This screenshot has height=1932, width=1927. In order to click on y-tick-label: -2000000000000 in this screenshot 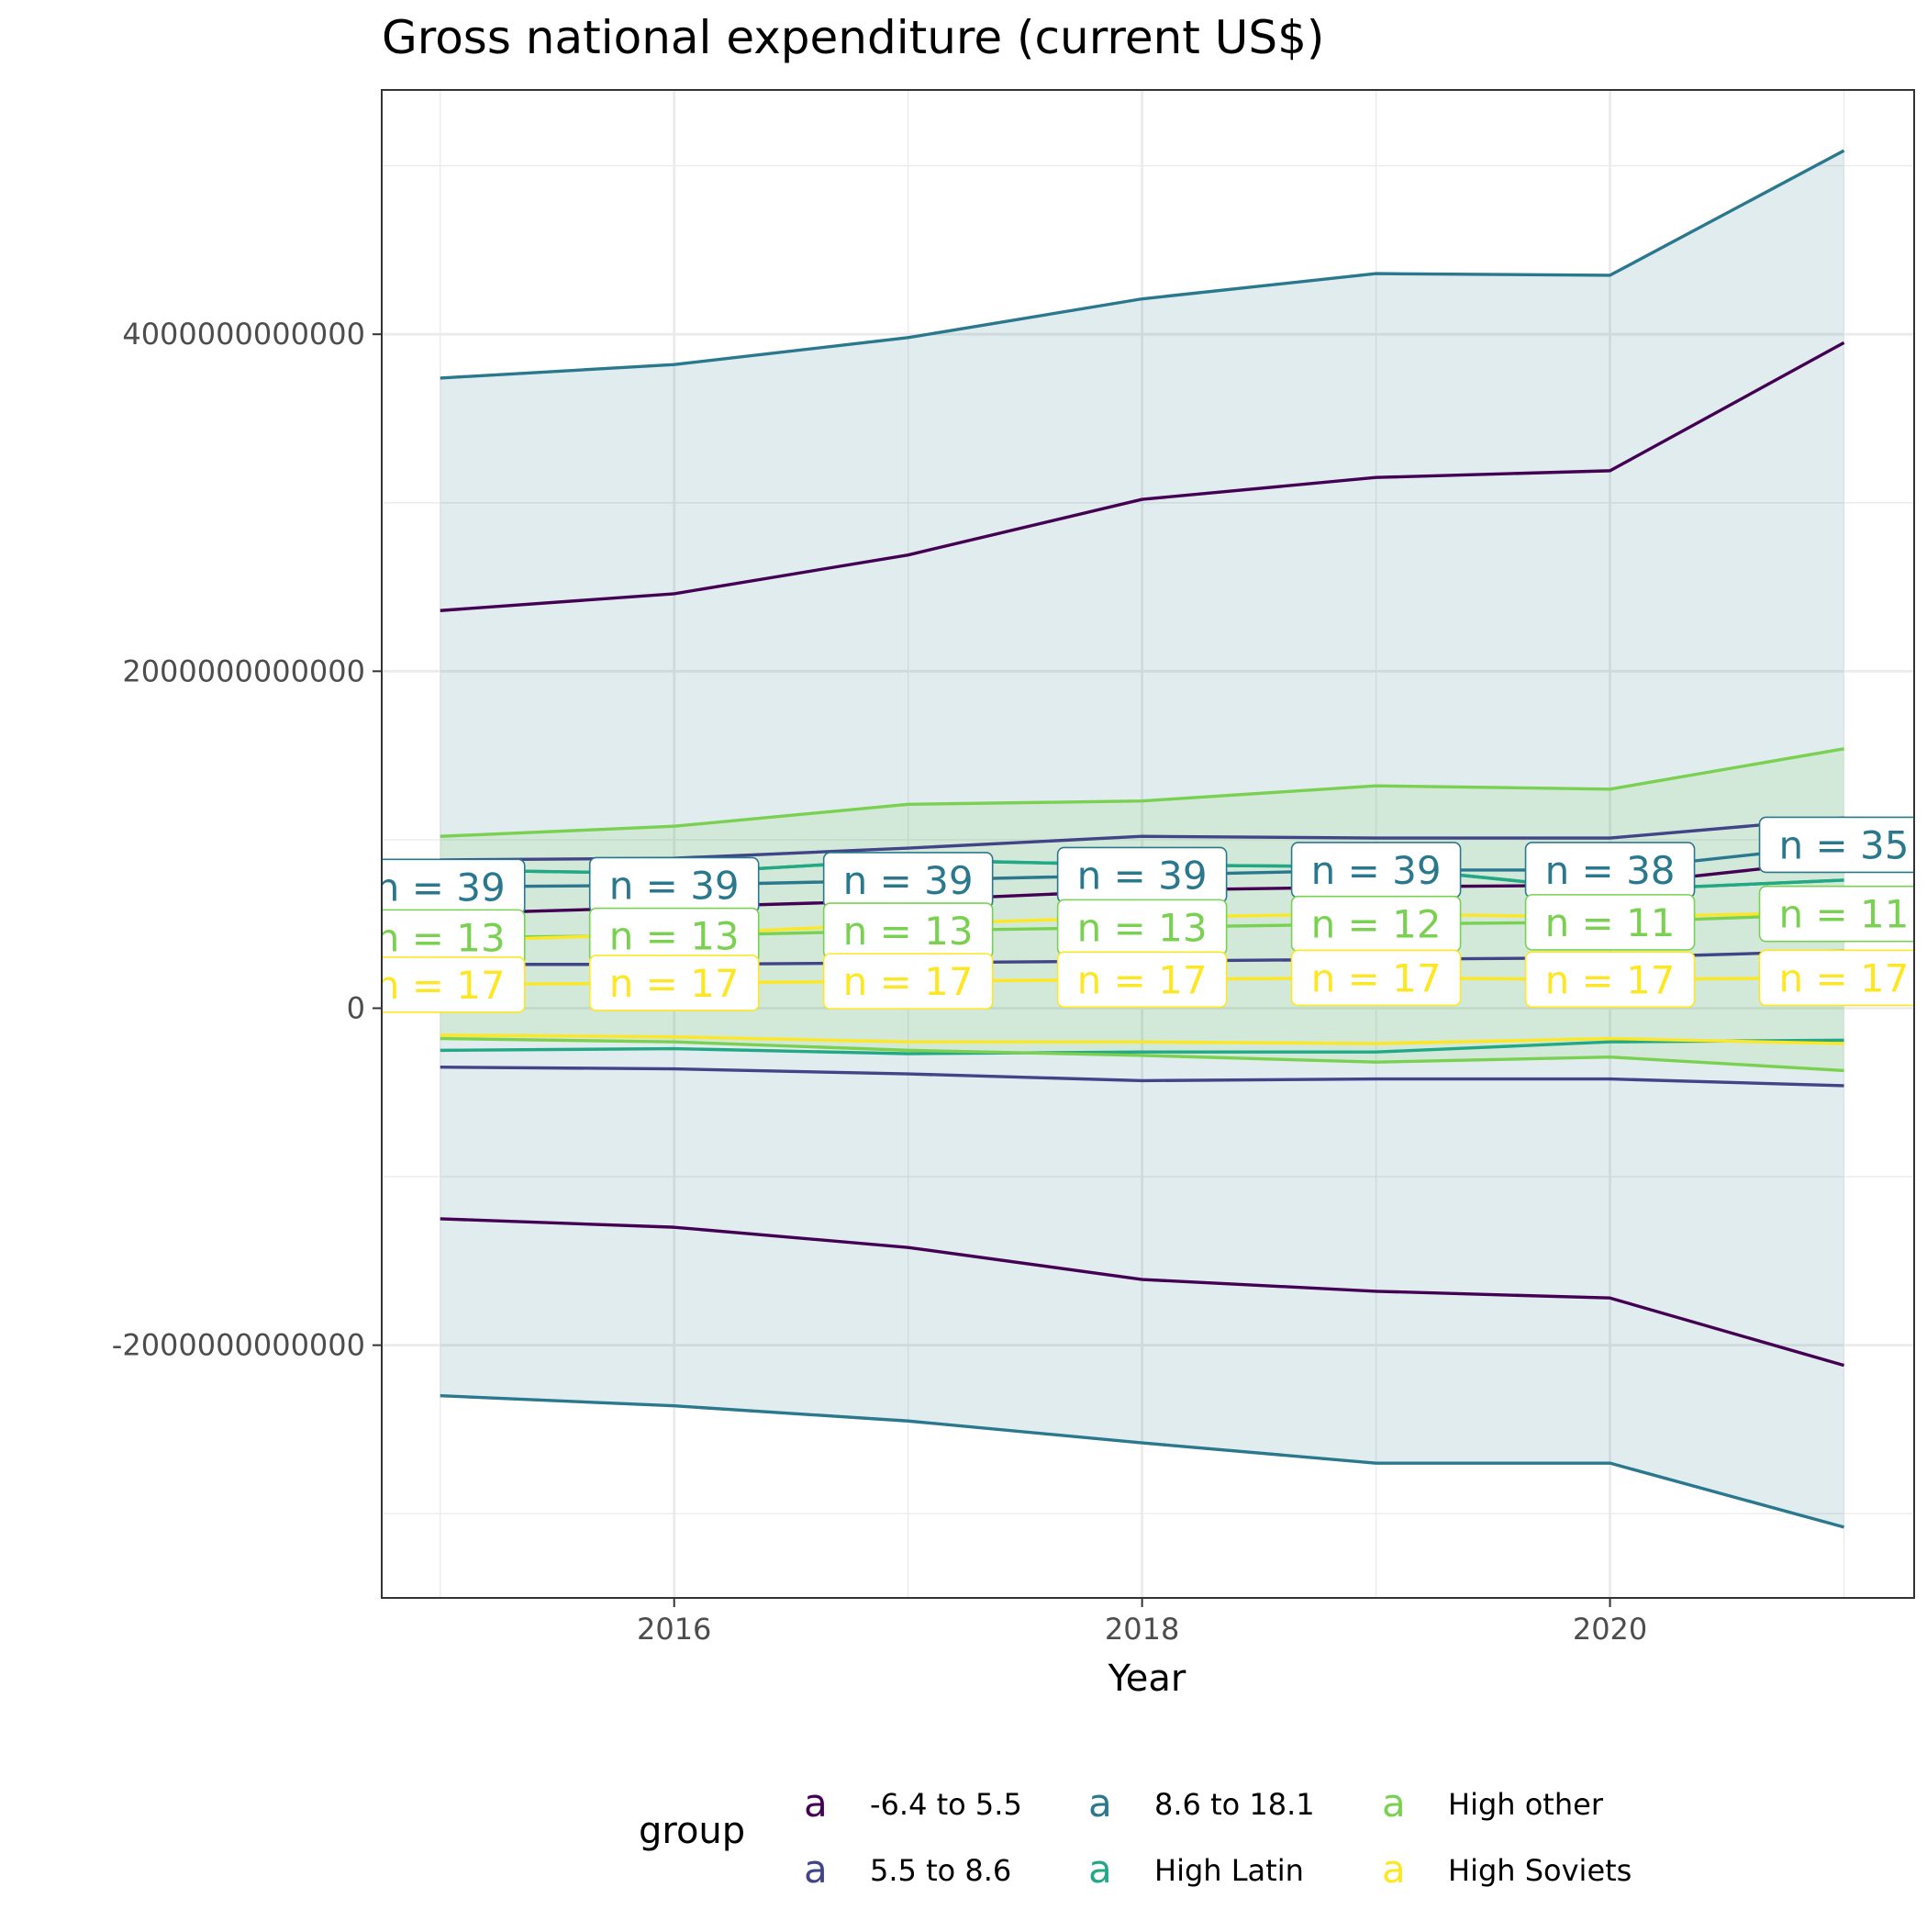, I will do `click(239, 1345)`.